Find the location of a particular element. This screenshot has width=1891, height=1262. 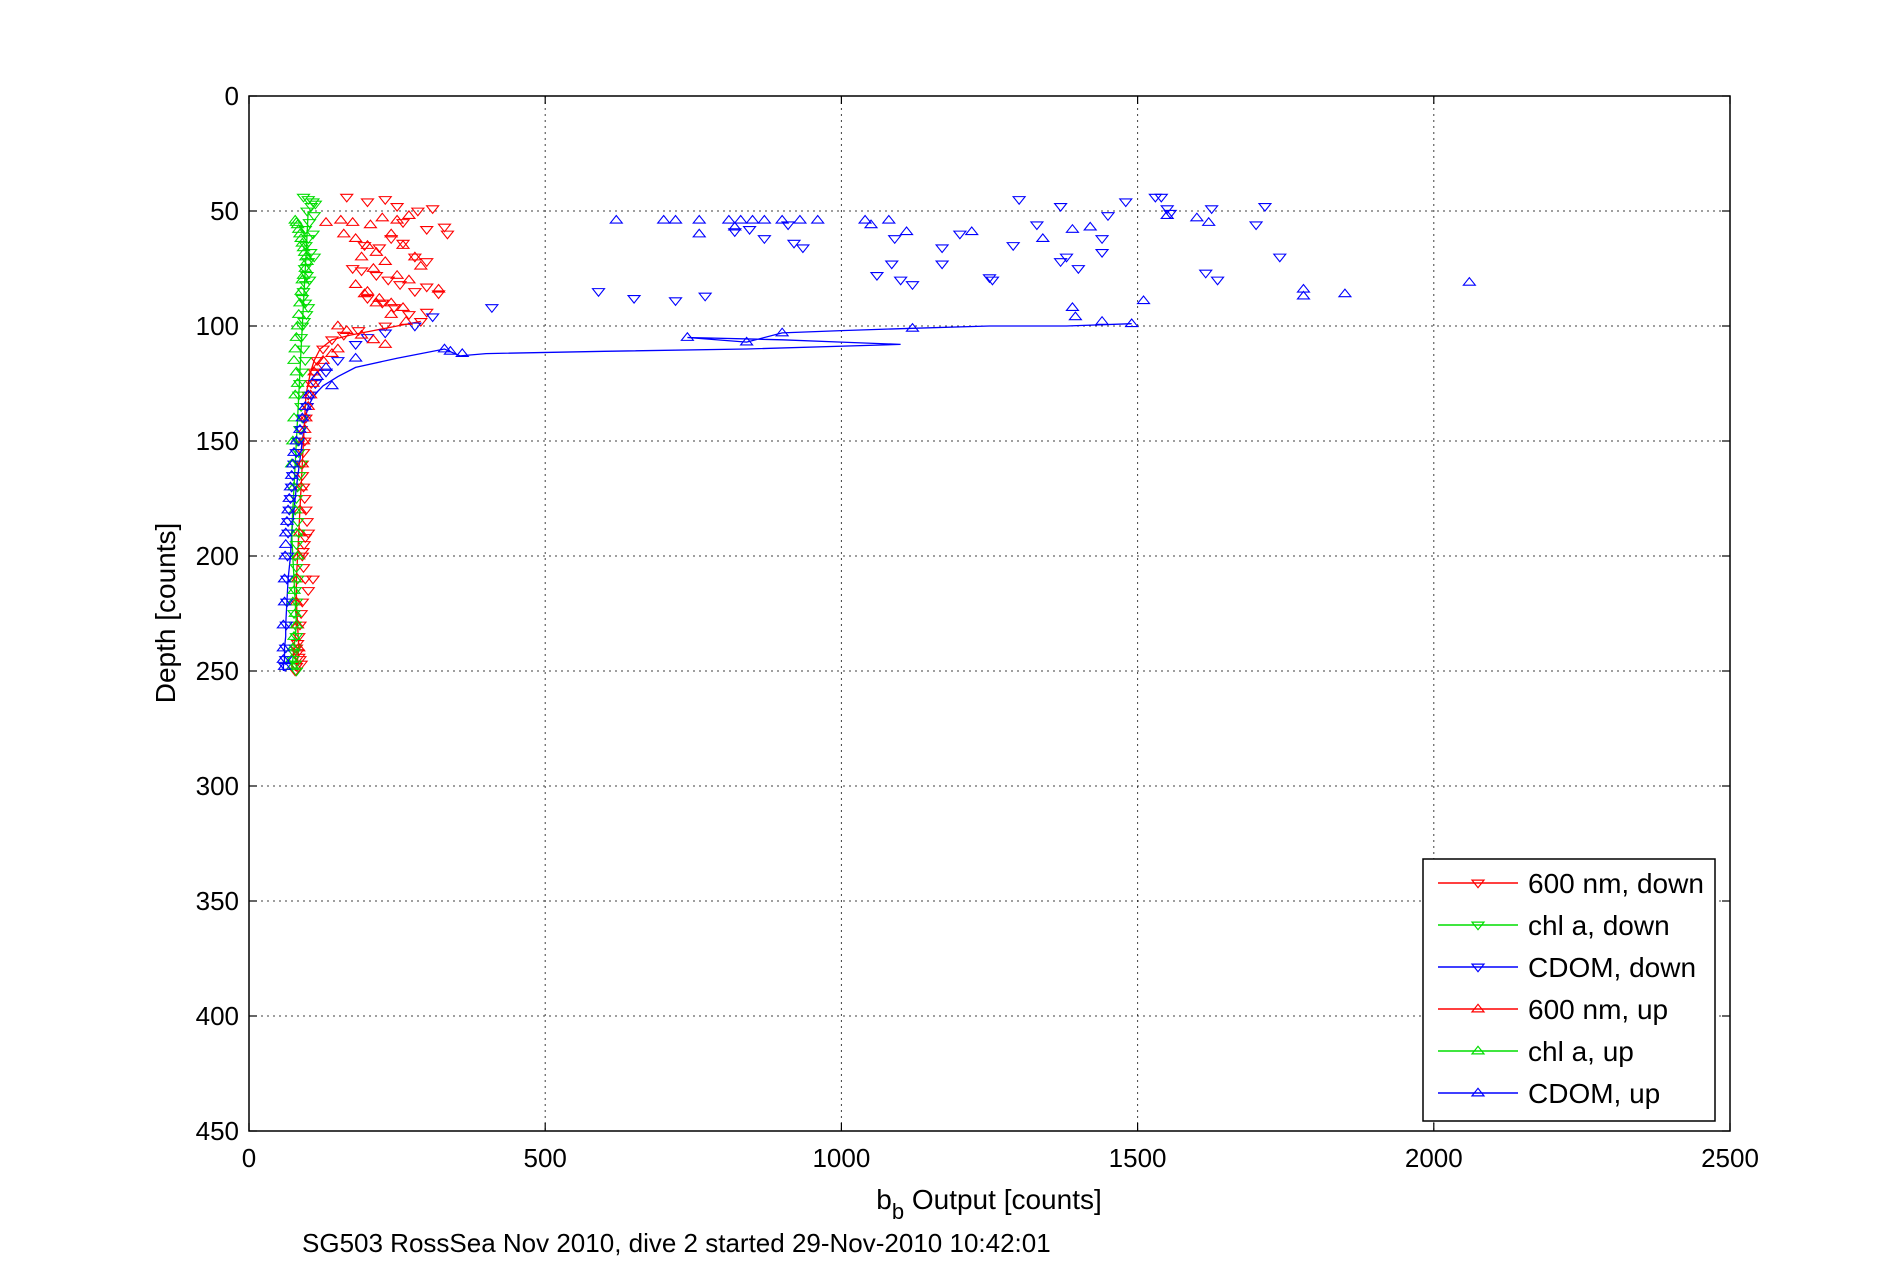

y-tick-label-3: 150 is located at coordinates (217, 441).